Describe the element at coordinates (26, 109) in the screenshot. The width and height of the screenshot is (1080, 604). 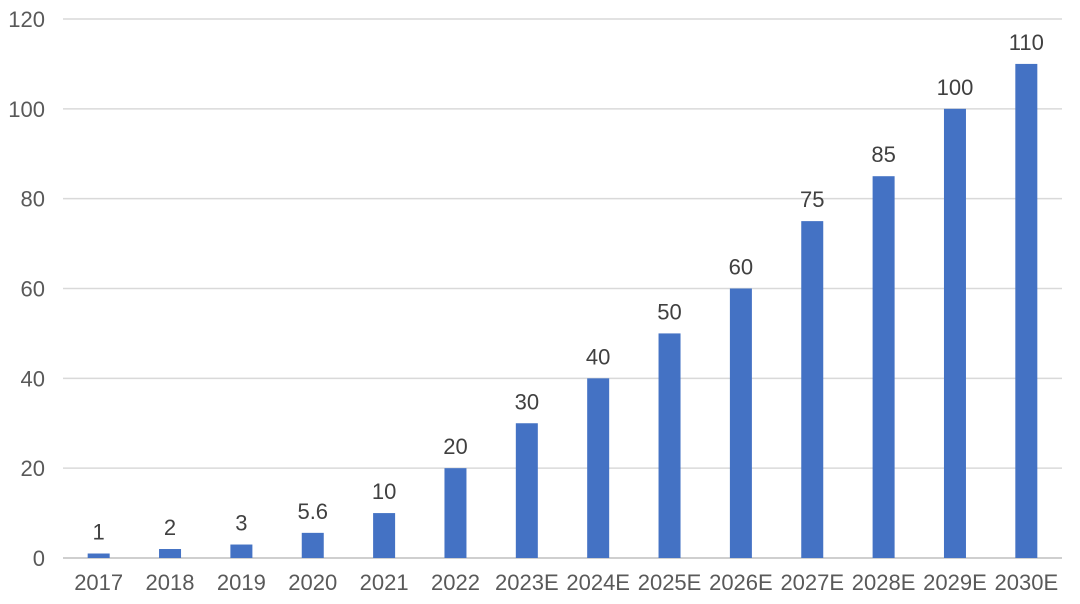
I see `y-tick-label: 100` at that location.